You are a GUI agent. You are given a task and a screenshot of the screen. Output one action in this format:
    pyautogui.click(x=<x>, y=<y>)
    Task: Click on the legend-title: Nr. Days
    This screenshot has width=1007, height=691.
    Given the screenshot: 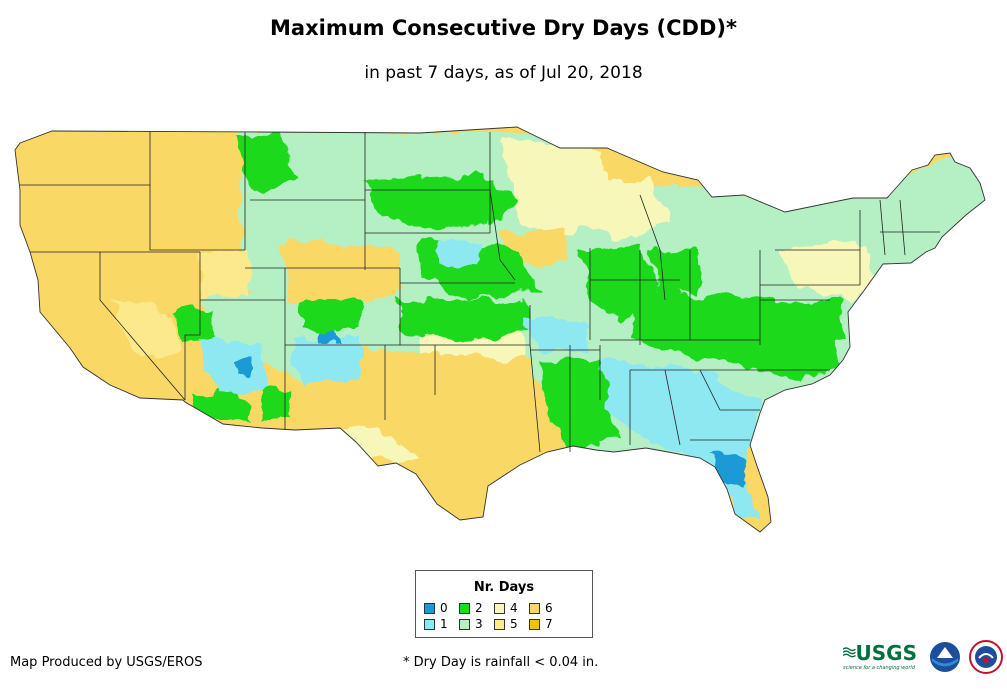 What is the action you would take?
    pyautogui.click(x=504, y=587)
    